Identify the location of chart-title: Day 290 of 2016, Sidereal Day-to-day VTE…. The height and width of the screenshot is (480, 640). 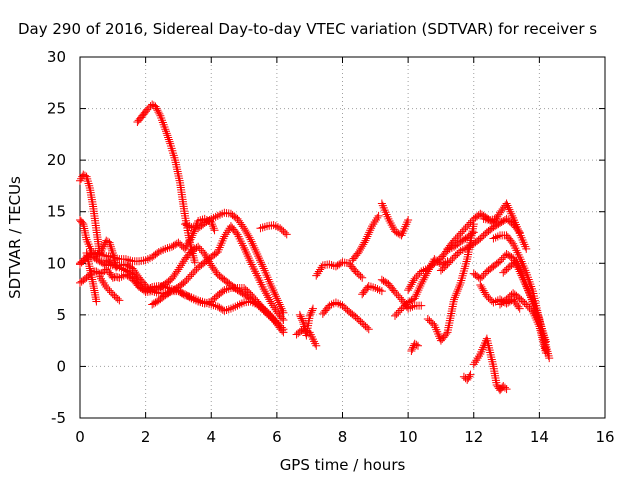
(307, 29).